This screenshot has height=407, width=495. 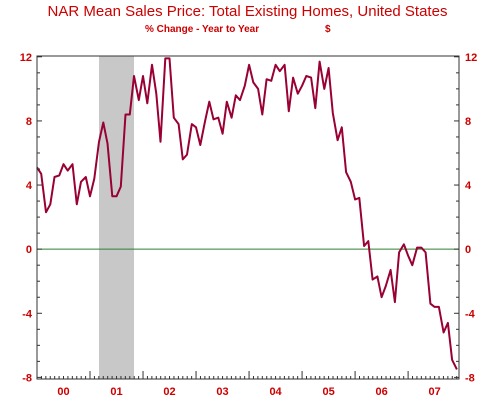 I want to click on y-tick-label-left: -8, so click(x=27, y=378).